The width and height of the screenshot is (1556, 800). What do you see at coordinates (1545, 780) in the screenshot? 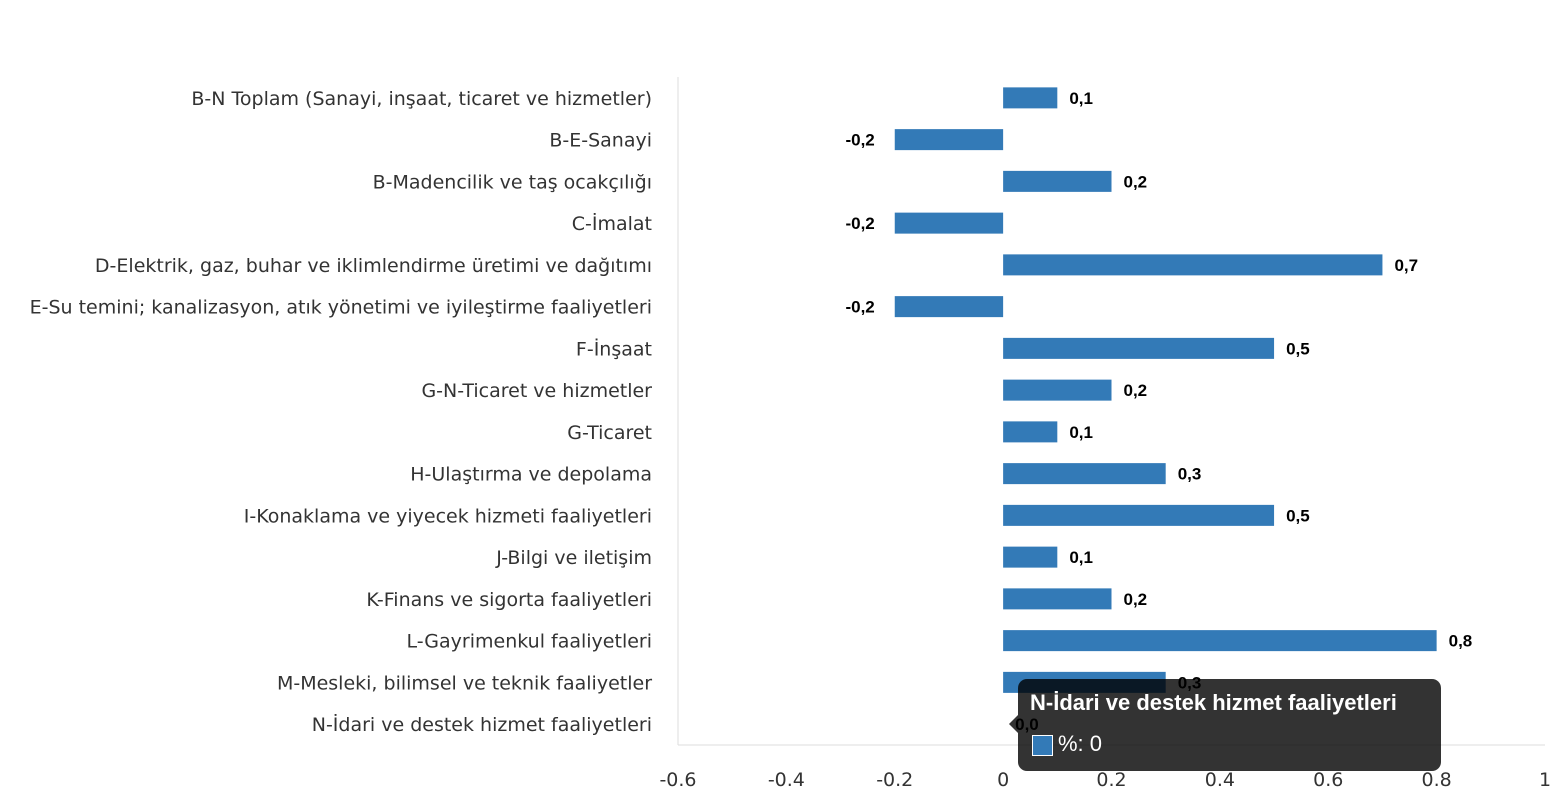
I see `x-tick-label: 1` at bounding box center [1545, 780].